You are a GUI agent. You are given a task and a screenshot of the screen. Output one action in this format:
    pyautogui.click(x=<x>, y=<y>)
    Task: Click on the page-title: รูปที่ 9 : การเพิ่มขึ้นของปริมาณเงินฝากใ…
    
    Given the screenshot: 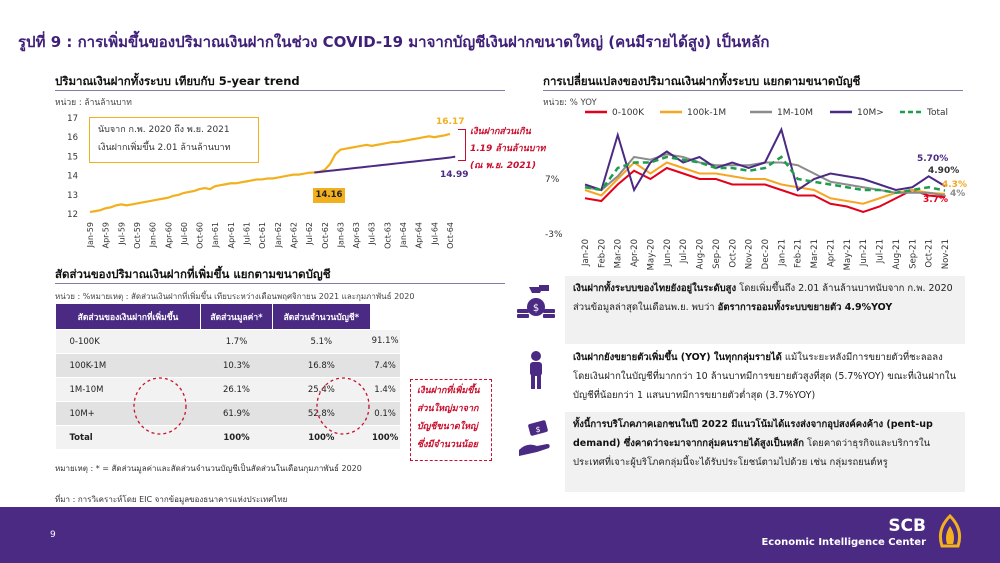 What is the action you would take?
    pyautogui.click(x=394, y=42)
    